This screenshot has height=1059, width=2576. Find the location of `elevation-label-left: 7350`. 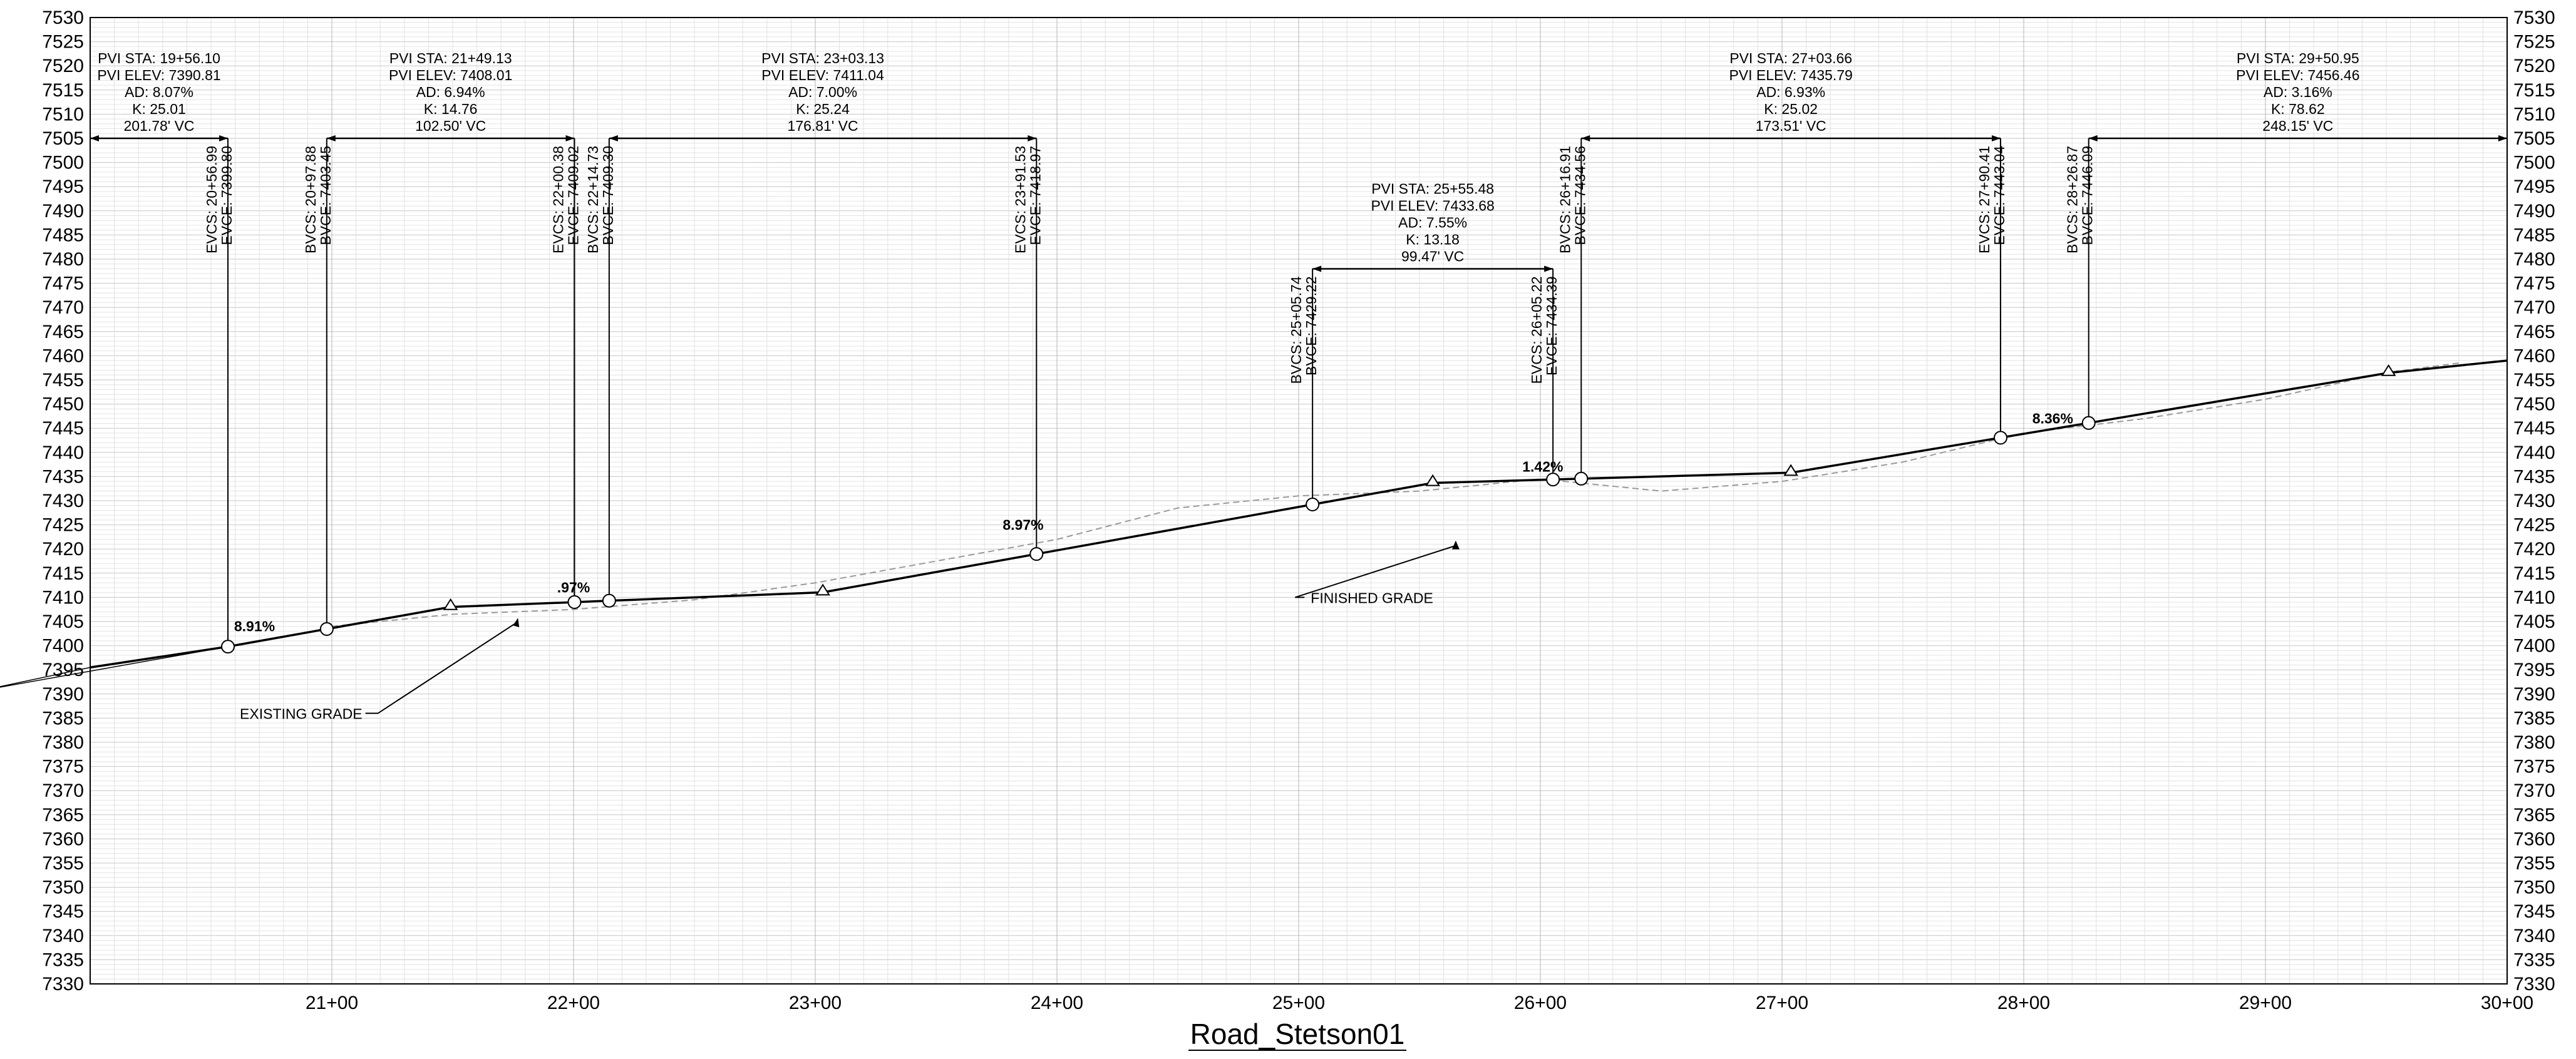

elevation-label-left: 7350 is located at coordinates (63, 887).